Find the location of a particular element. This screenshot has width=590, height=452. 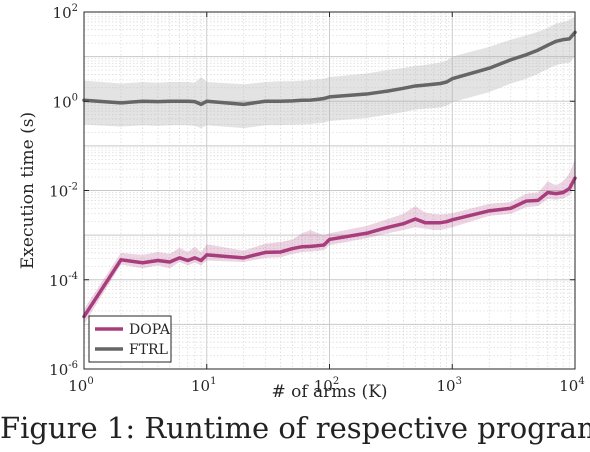

legend-box is located at coordinates (130, 339).